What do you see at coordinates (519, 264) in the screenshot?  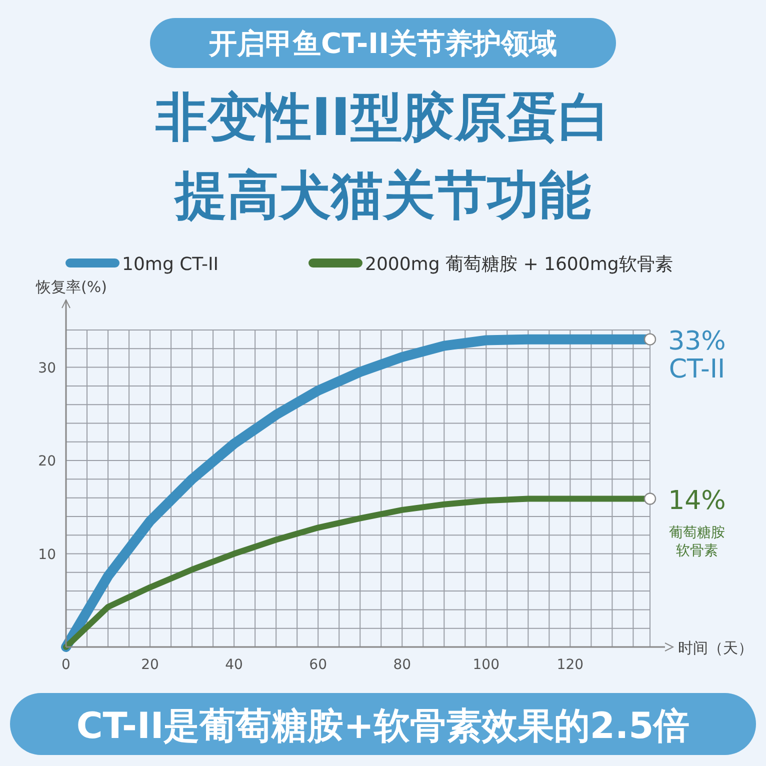 I see `legend-label: 2000mg 葡萄糖胺 + 1600mg软骨素` at bounding box center [519, 264].